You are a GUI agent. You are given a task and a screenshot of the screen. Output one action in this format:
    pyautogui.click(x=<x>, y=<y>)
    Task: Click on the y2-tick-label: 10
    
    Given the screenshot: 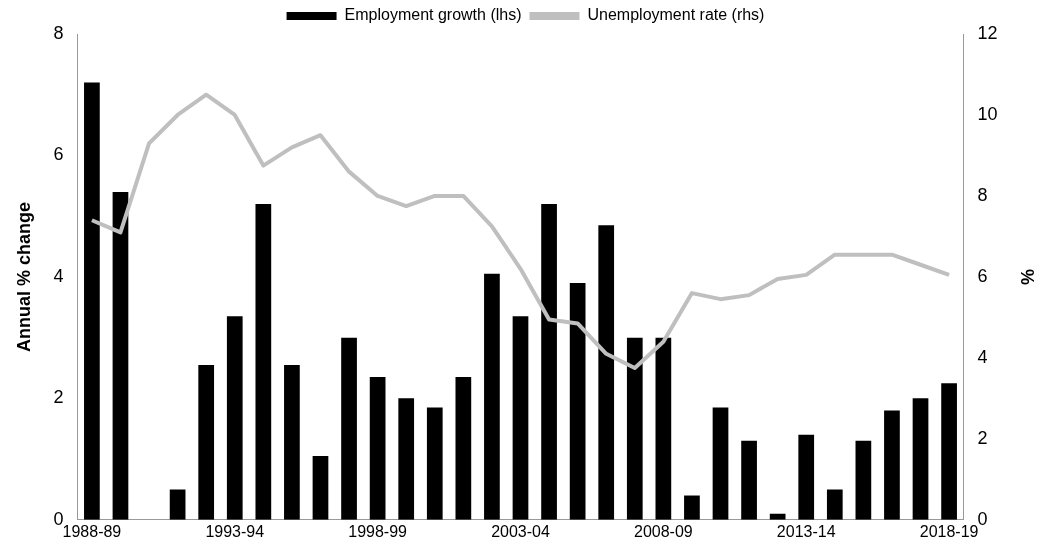 What is the action you would take?
    pyautogui.click(x=987, y=113)
    